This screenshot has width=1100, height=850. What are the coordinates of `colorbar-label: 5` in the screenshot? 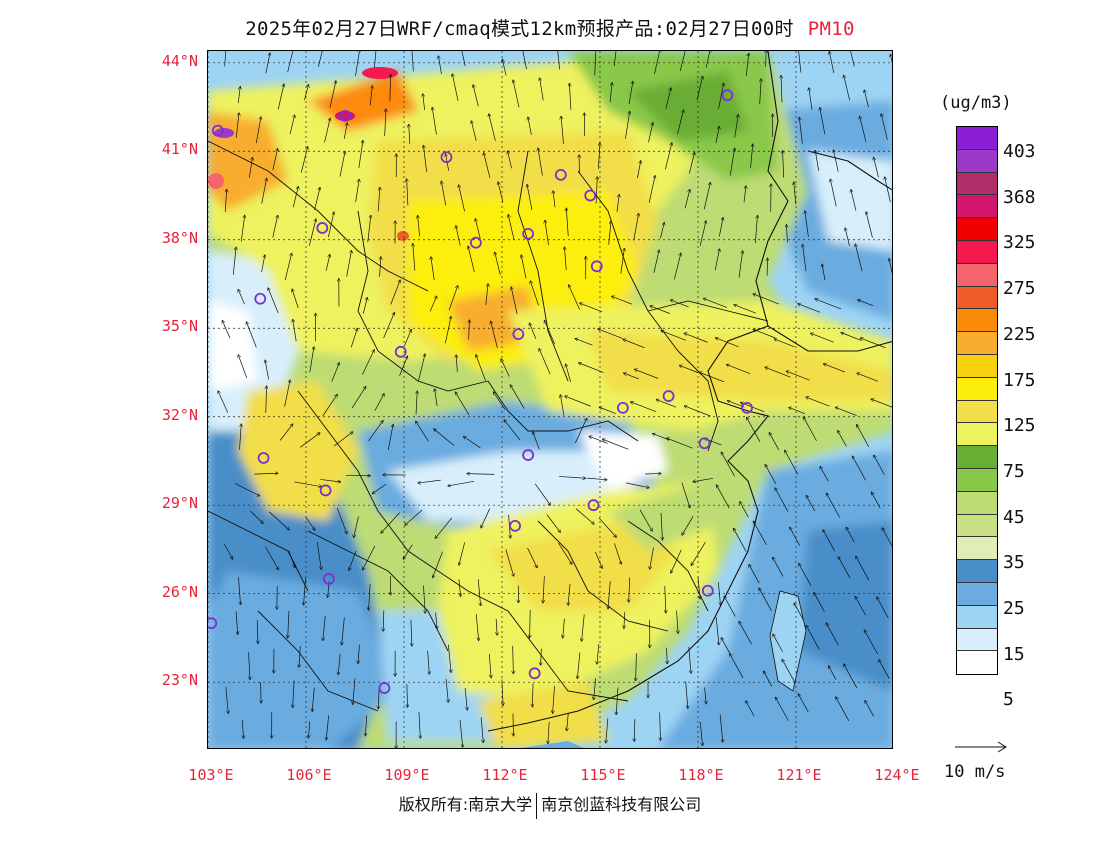 It's located at (1008, 700).